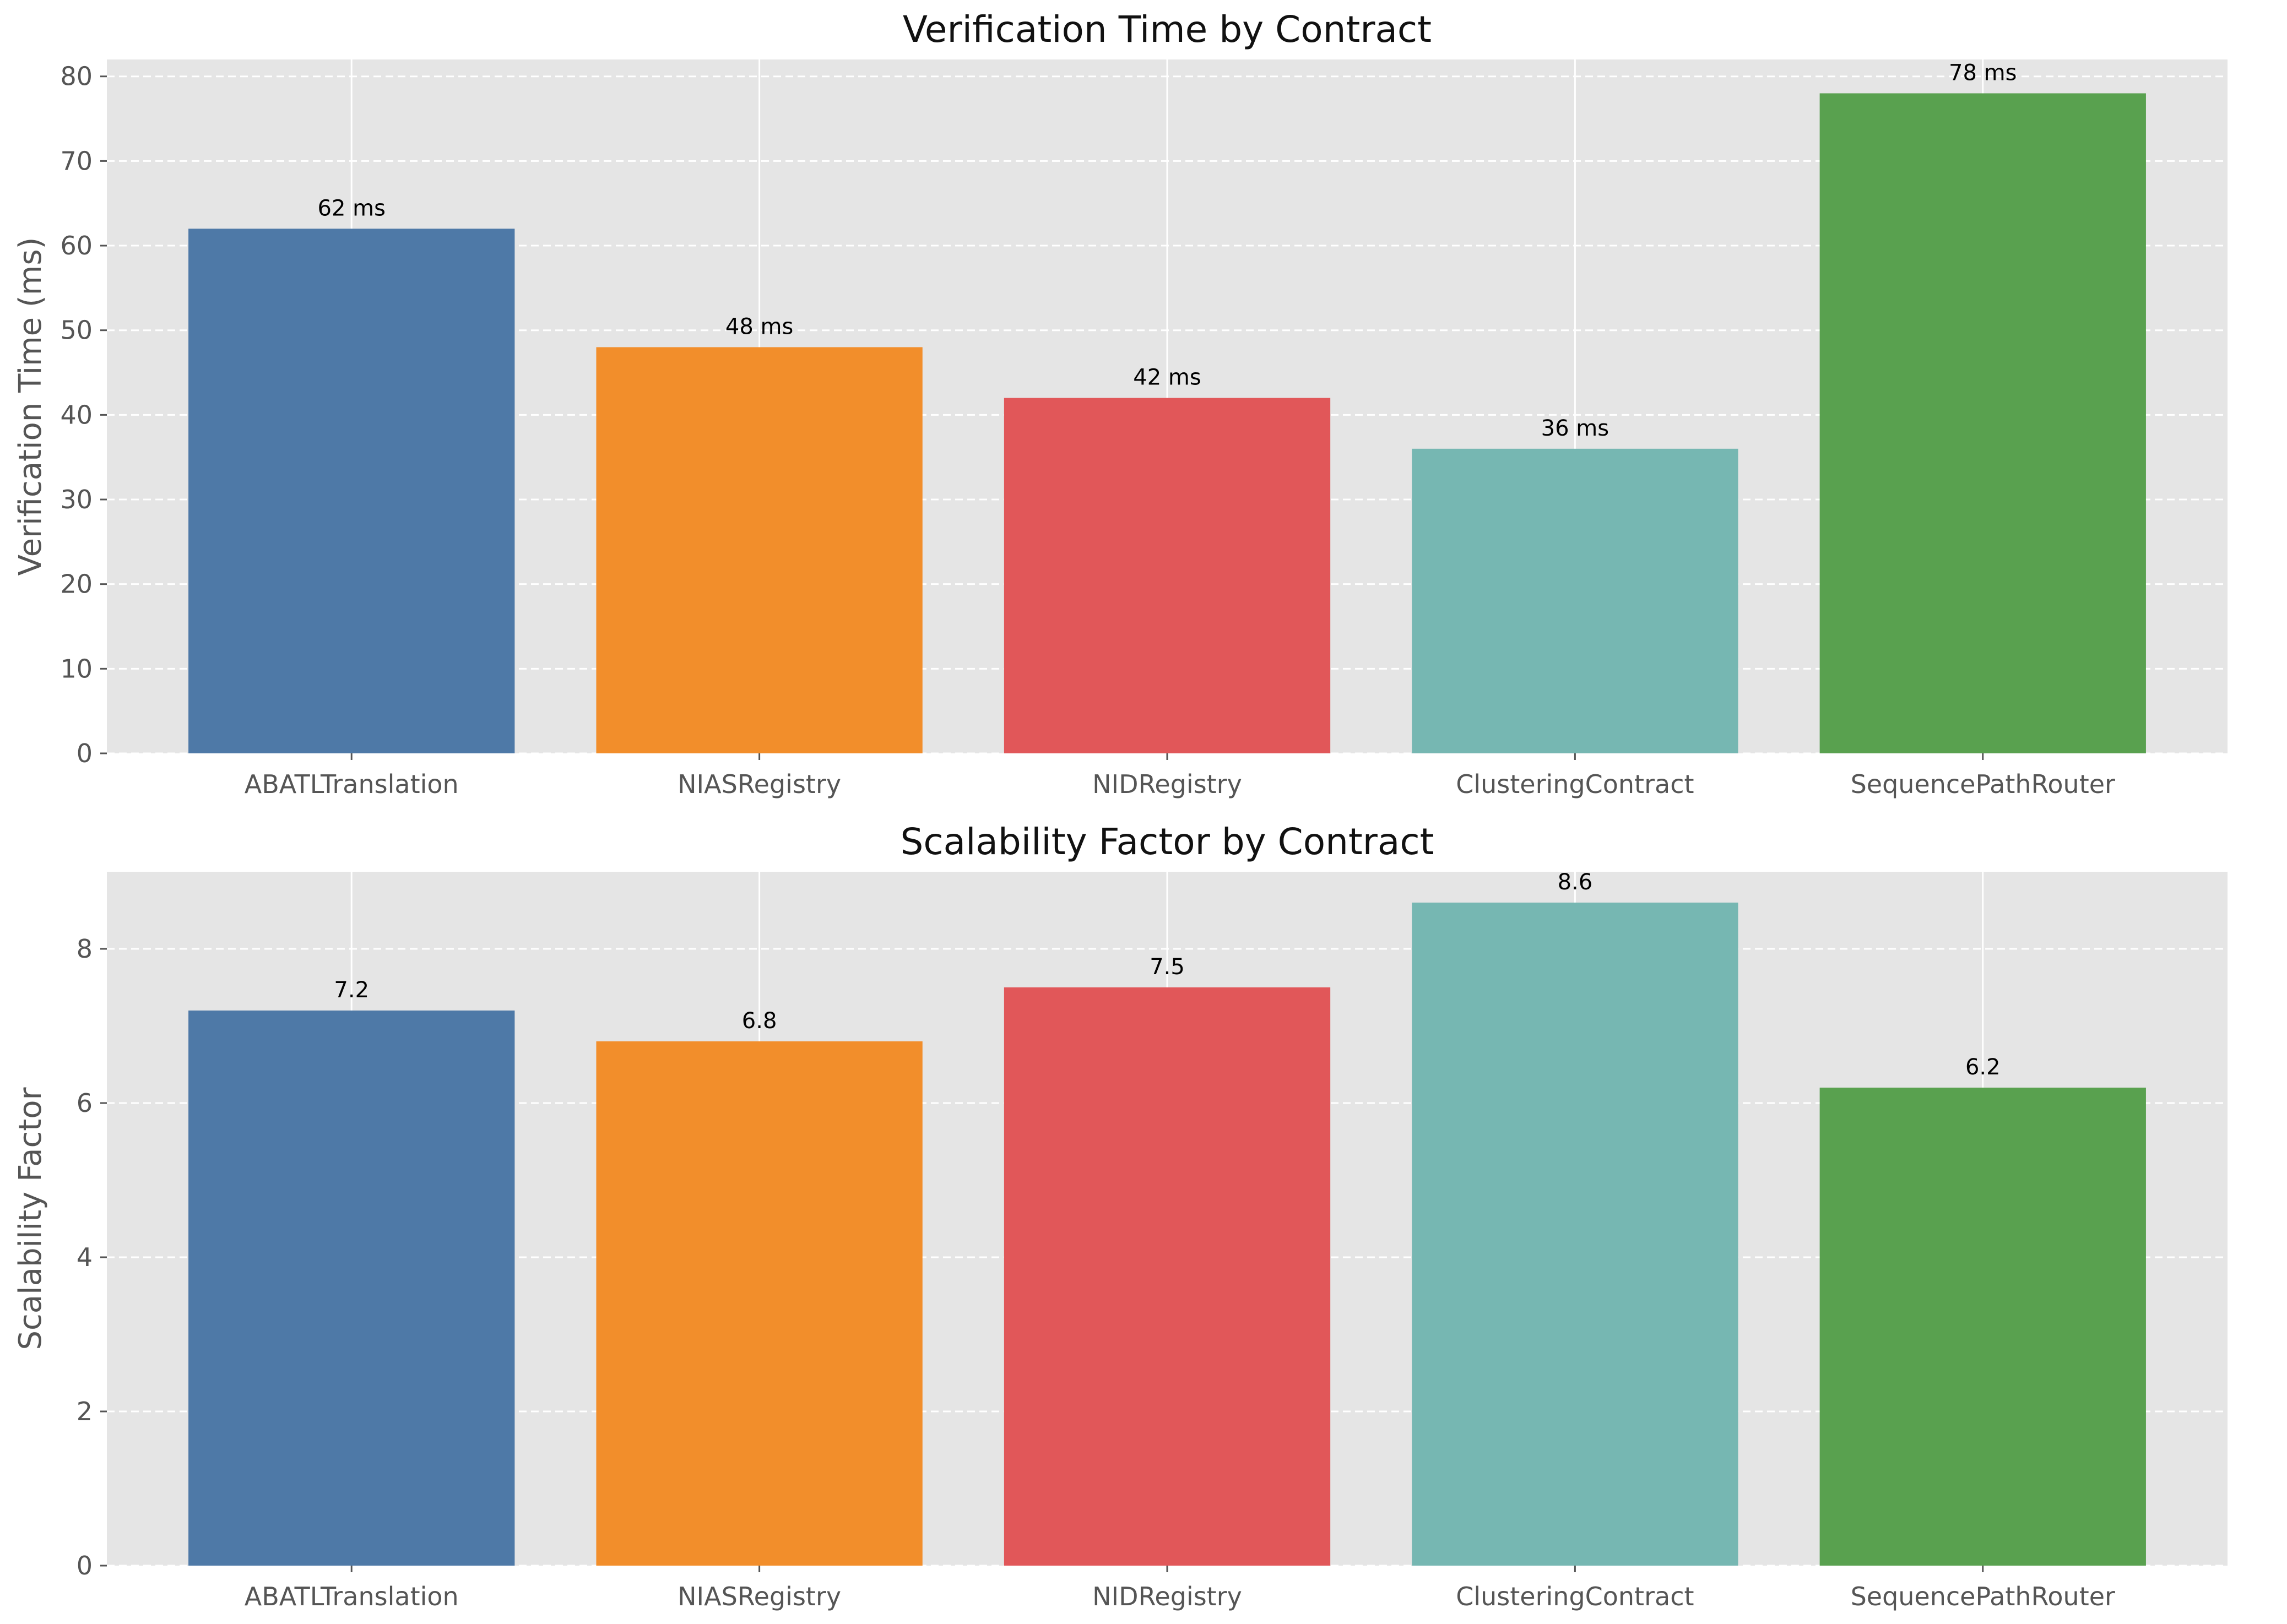 The width and height of the screenshot is (2287, 1624). I want to click on scalability-factor-bar-niasregistry, so click(759, 1303).